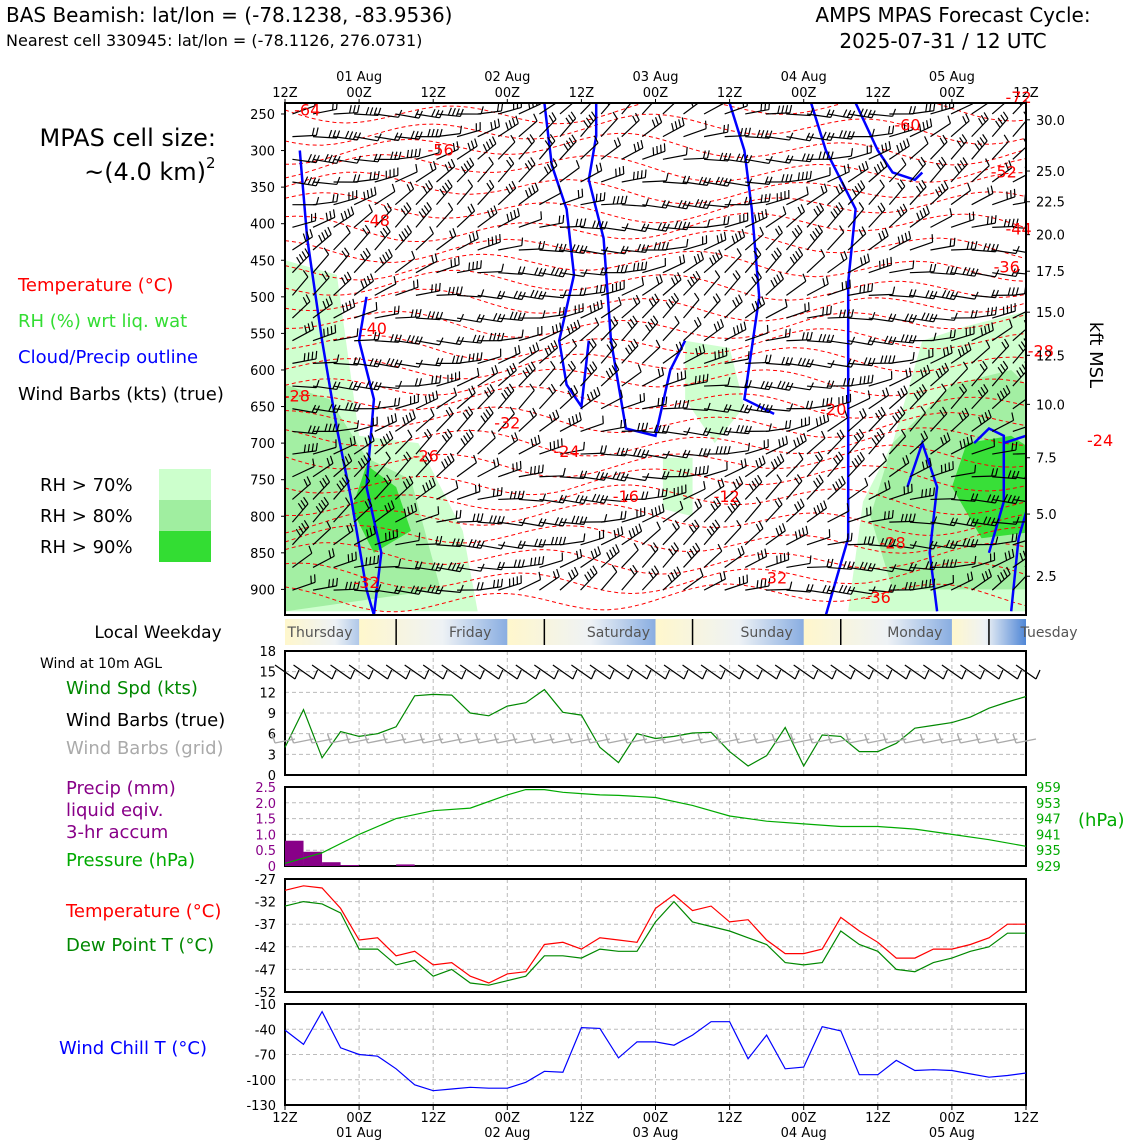 This screenshot has height=1140, width=1140. I want to click on surface-barb-grid, so click(544, 741).